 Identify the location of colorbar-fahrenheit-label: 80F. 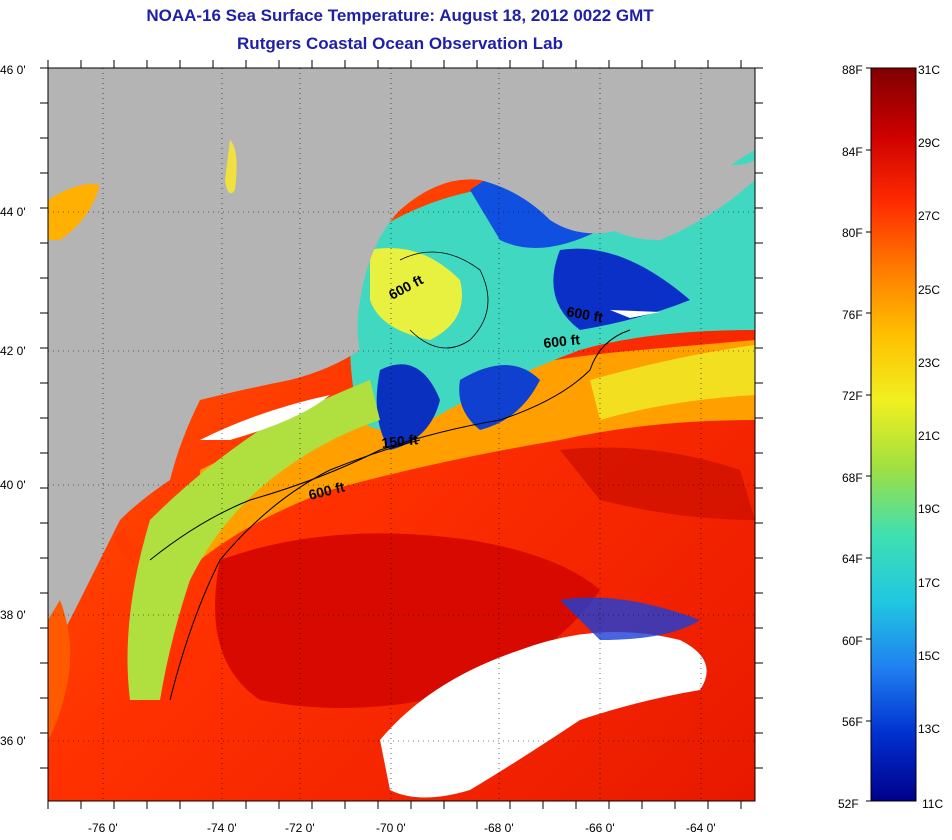
(852, 233).